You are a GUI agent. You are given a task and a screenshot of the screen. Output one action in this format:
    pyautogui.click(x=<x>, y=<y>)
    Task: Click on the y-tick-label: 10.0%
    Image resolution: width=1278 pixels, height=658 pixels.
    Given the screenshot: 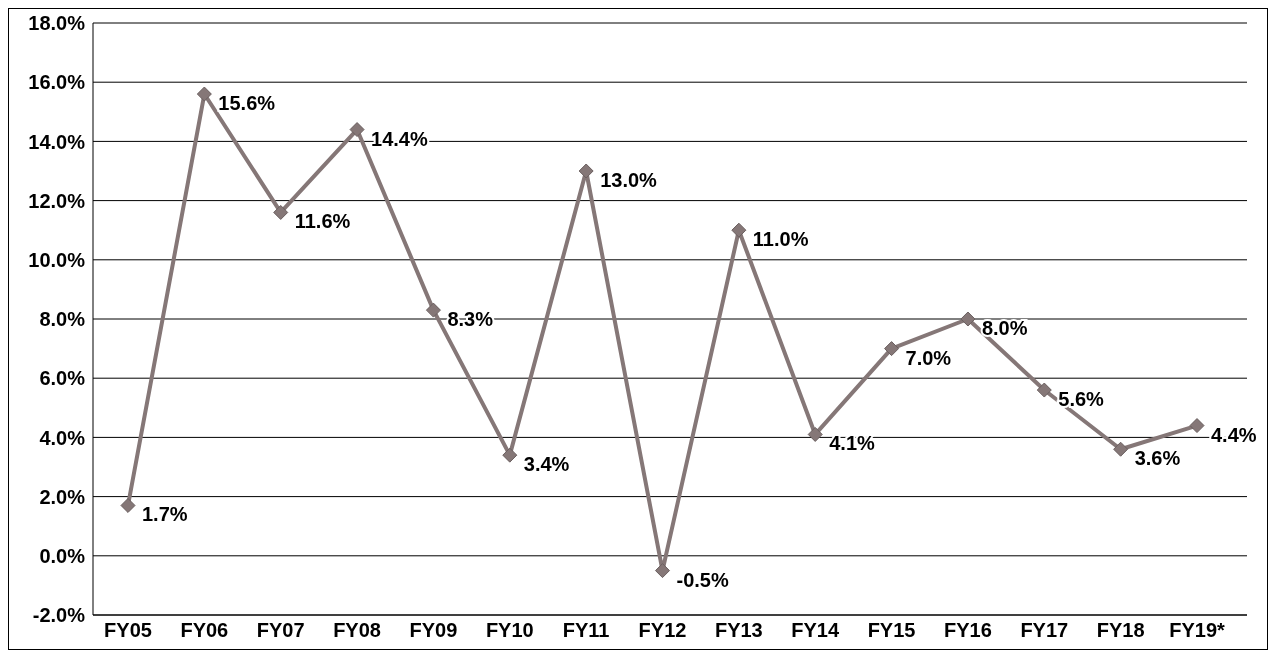 What is the action you would take?
    pyautogui.click(x=57, y=259)
    